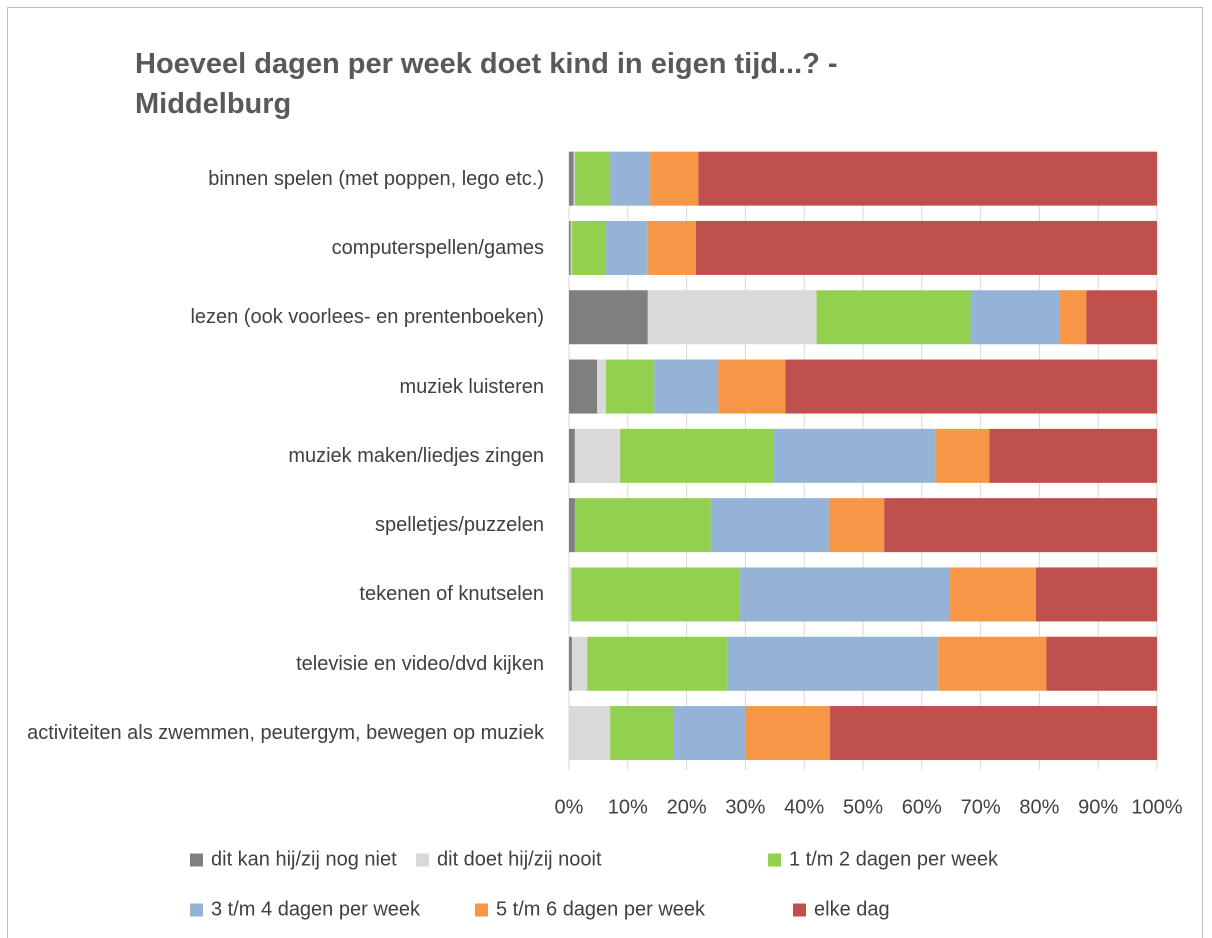 The image size is (1212, 938). I want to click on category-label: computerspellen/games, so click(272, 248).